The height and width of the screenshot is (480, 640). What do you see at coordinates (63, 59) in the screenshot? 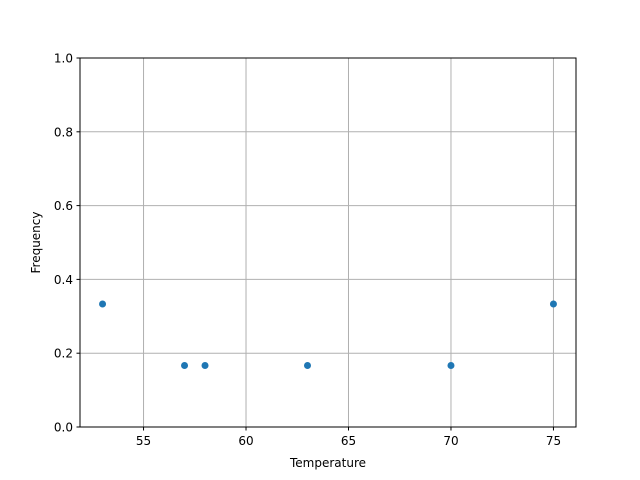
I see `y-tick-label: 1.0` at bounding box center [63, 59].